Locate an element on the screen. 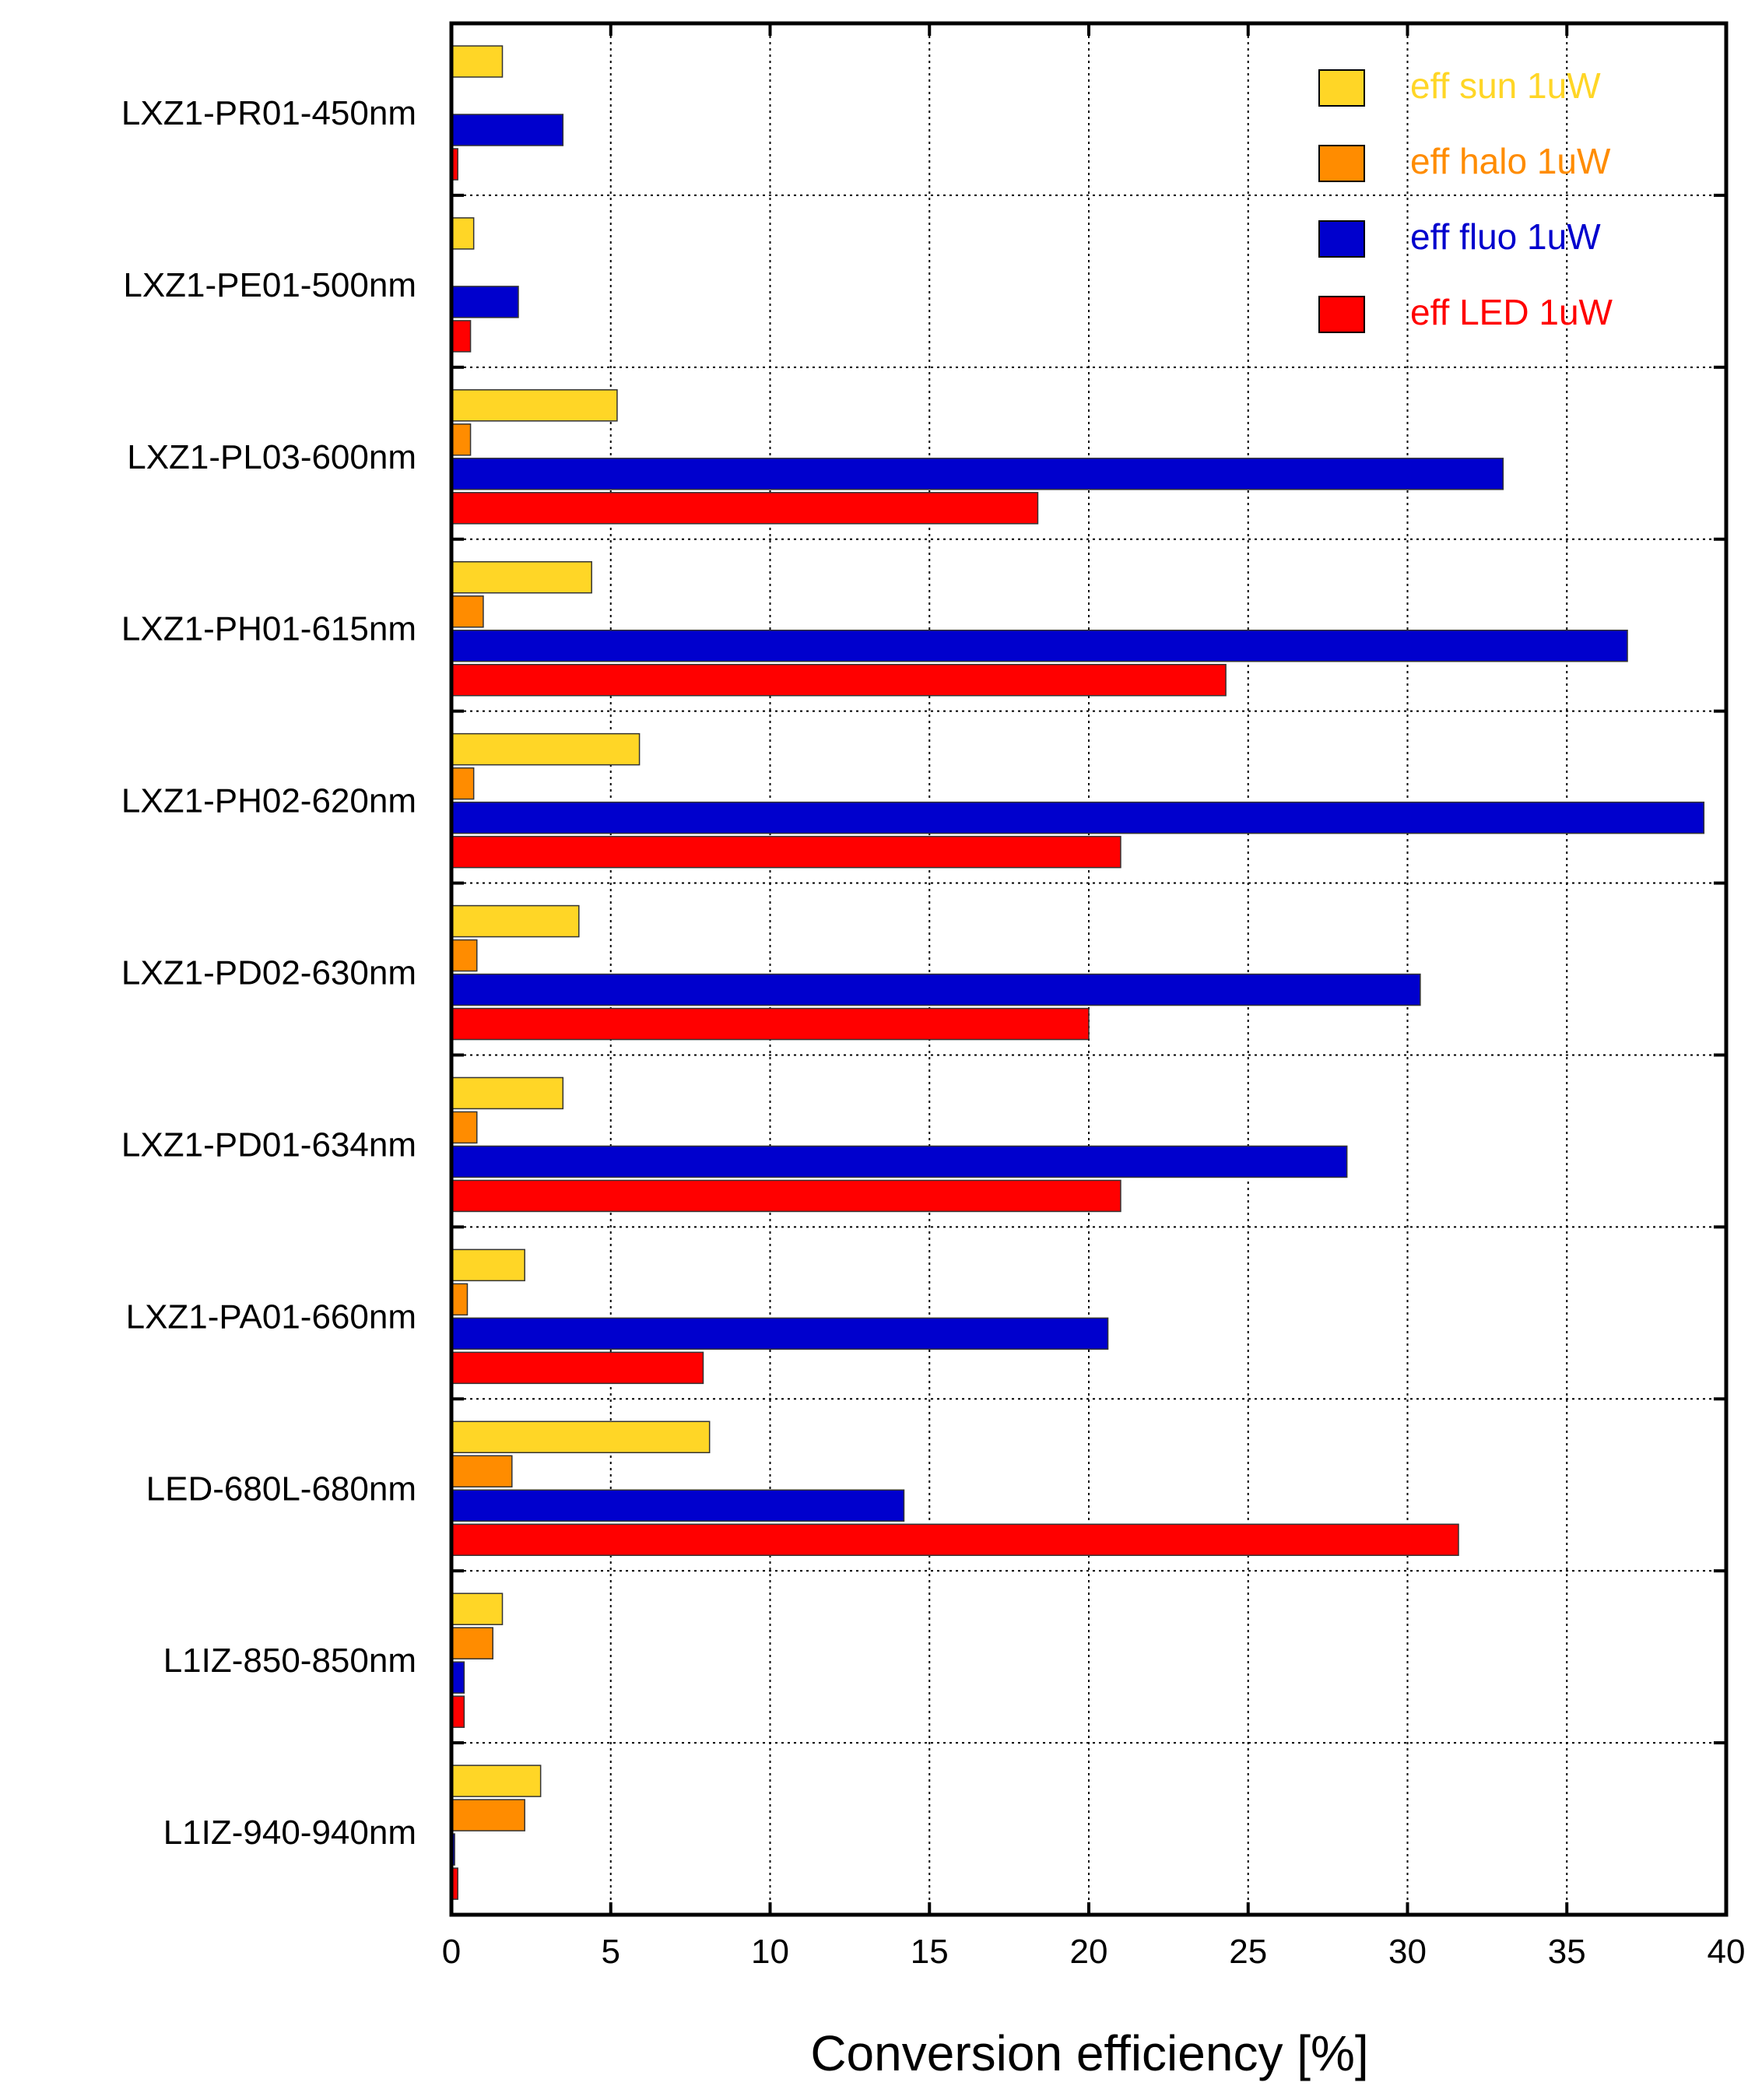 Image resolution: width=1762 pixels, height=2100 pixels. x-tick-label: 15 is located at coordinates (930, 1952).